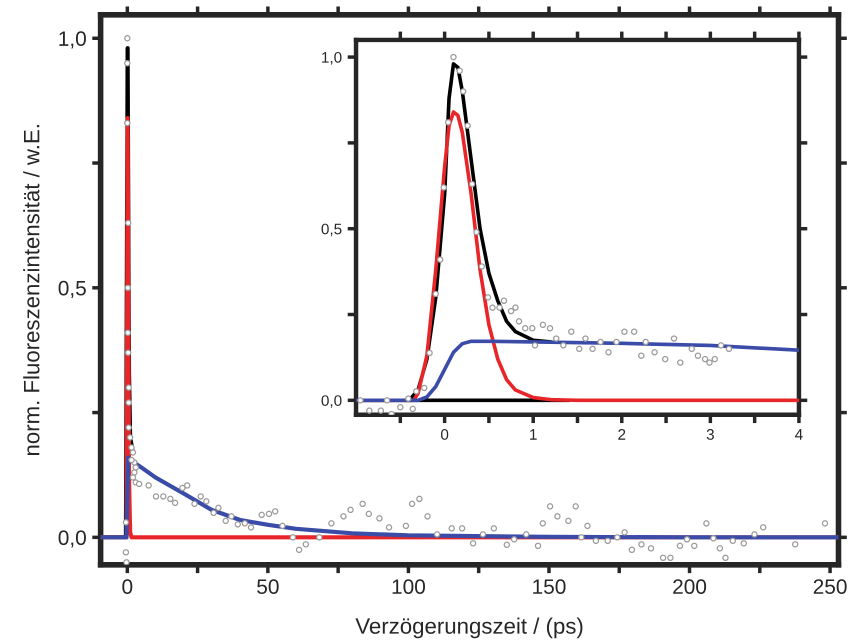 This screenshot has height=644, width=860. Describe the element at coordinates (622, 434) in the screenshot. I see `x-tick-label: 2` at that location.